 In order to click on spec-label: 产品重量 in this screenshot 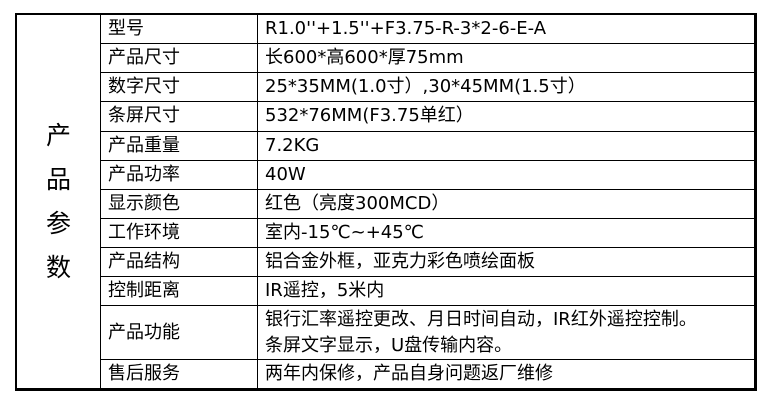, I will do `click(179, 145)`.